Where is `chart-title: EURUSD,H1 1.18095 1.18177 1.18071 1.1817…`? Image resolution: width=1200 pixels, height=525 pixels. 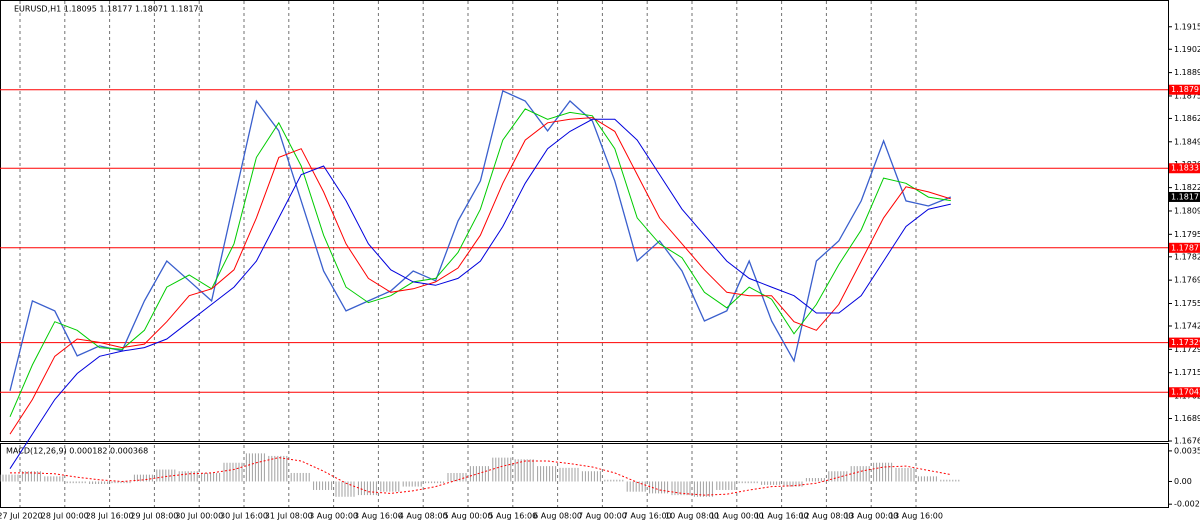 chart-title: EURUSD,H1 1.18095 1.18177 1.18071 1.1817… is located at coordinates (109, 9).